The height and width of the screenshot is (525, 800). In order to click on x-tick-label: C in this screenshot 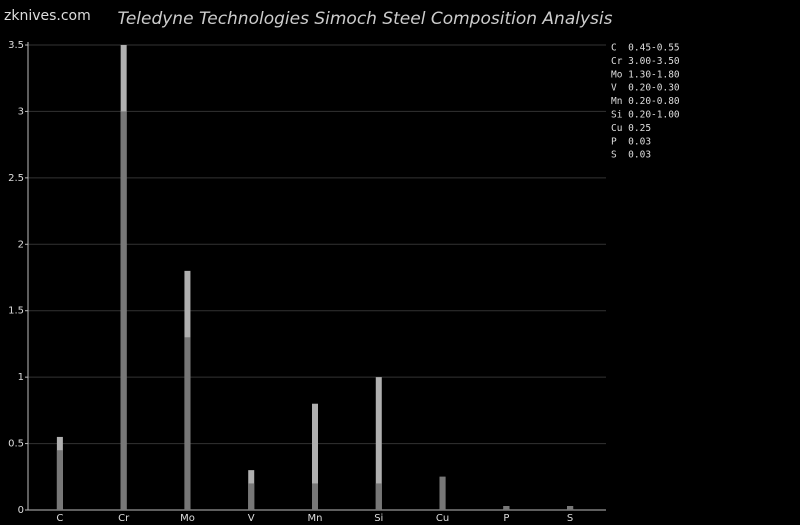, I will do `click(59, 518)`.